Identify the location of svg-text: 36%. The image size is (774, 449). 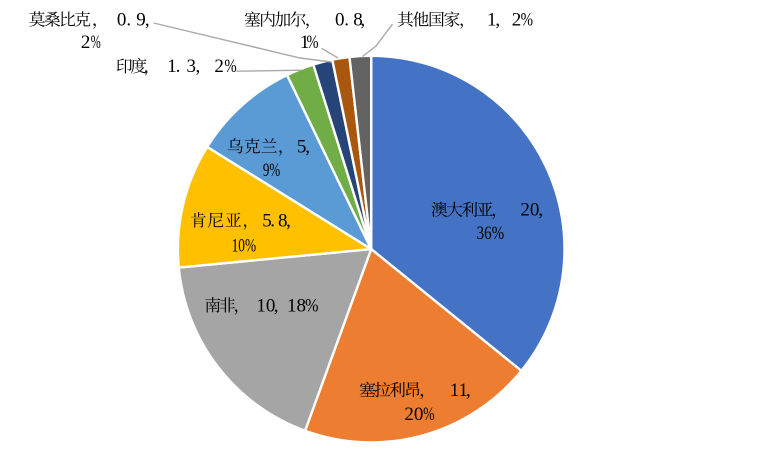
(491, 233).